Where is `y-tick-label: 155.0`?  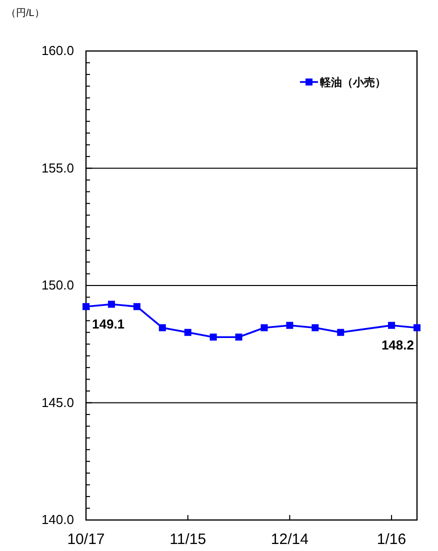 y-tick-label: 155.0 is located at coordinates (57, 168).